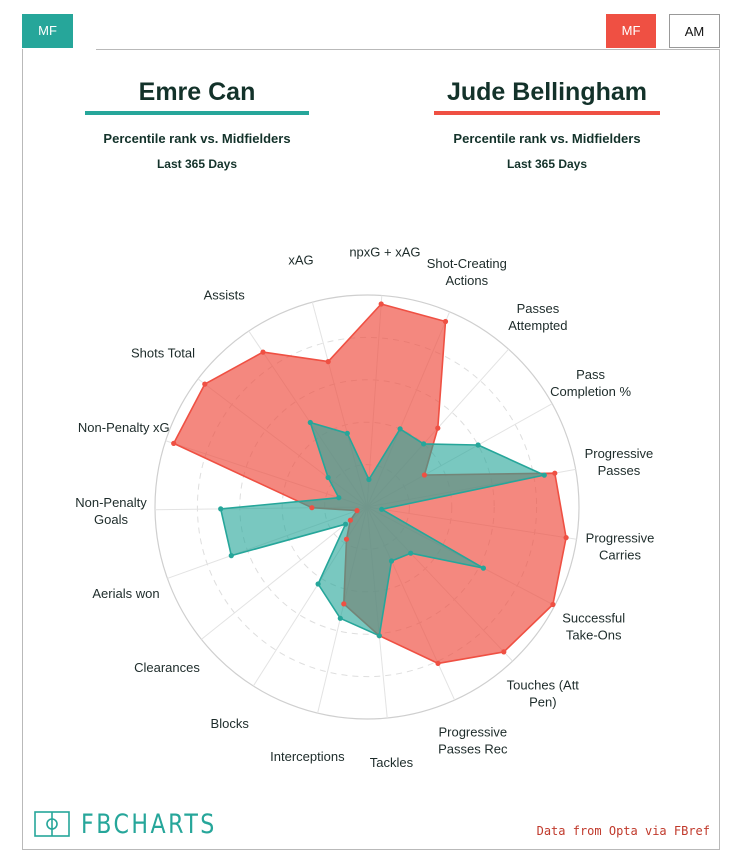  Describe the element at coordinates (473, 749) in the screenshot. I see `axis-label-line: Passes Rec` at that location.